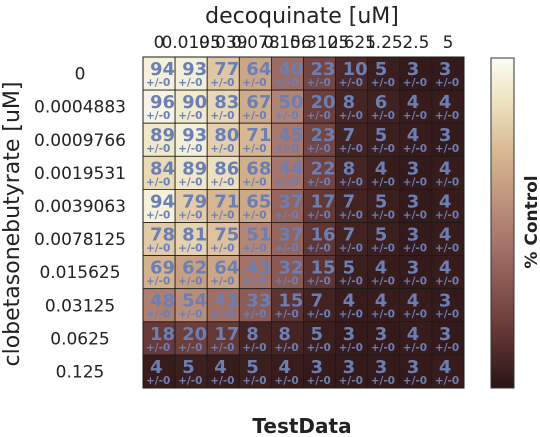 The width and height of the screenshot is (540, 437). What do you see at coordinates (258, 201) in the screenshot?
I see `cell-value-label: 65` at bounding box center [258, 201].